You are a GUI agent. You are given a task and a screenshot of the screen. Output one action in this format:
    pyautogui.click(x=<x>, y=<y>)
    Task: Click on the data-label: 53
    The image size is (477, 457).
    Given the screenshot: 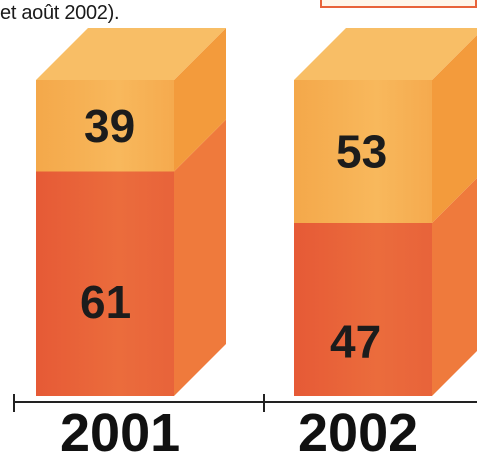 What is the action you would take?
    pyautogui.click(x=361, y=152)
    